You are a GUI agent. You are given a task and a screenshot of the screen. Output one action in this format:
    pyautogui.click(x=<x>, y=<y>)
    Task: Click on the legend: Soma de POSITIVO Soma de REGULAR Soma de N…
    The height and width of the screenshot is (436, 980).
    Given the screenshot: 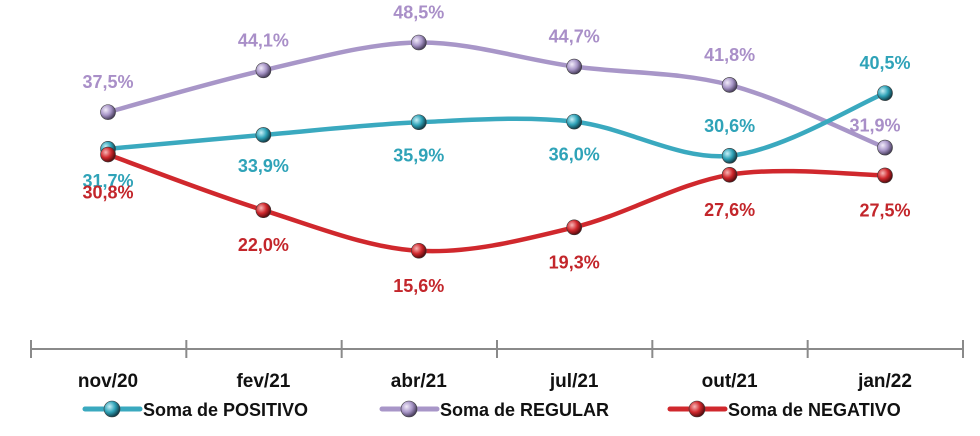 What is the action you would take?
    pyautogui.click(x=491, y=410)
    